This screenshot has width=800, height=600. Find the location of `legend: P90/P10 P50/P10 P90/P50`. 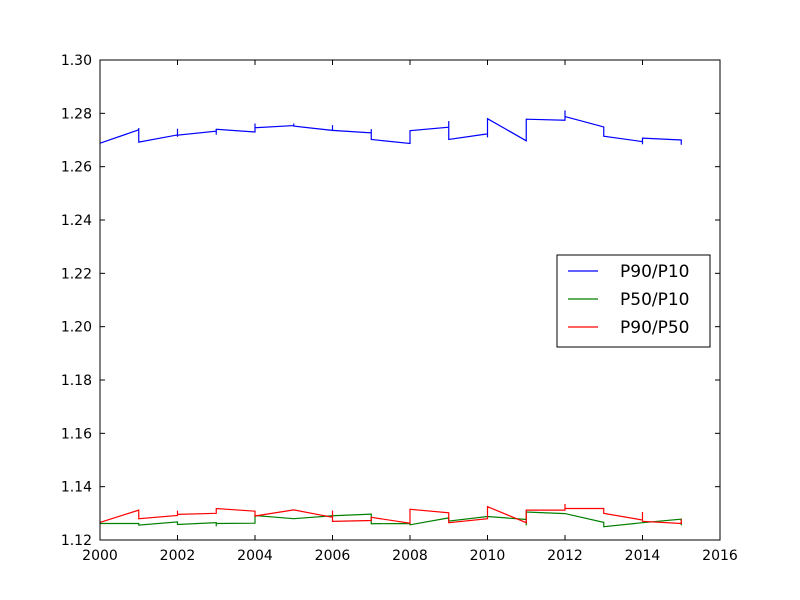

legend: P90/P10 P50/P10 P90/P50 is located at coordinates (633, 301).